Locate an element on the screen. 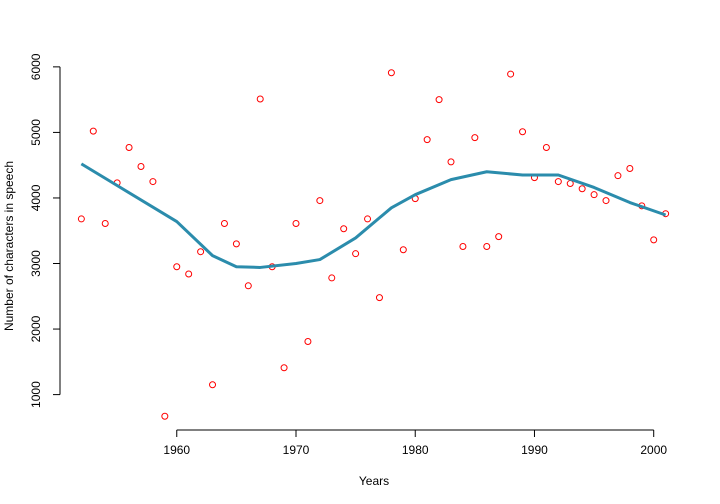  x-tick-label: 2000 is located at coordinates (653, 450).